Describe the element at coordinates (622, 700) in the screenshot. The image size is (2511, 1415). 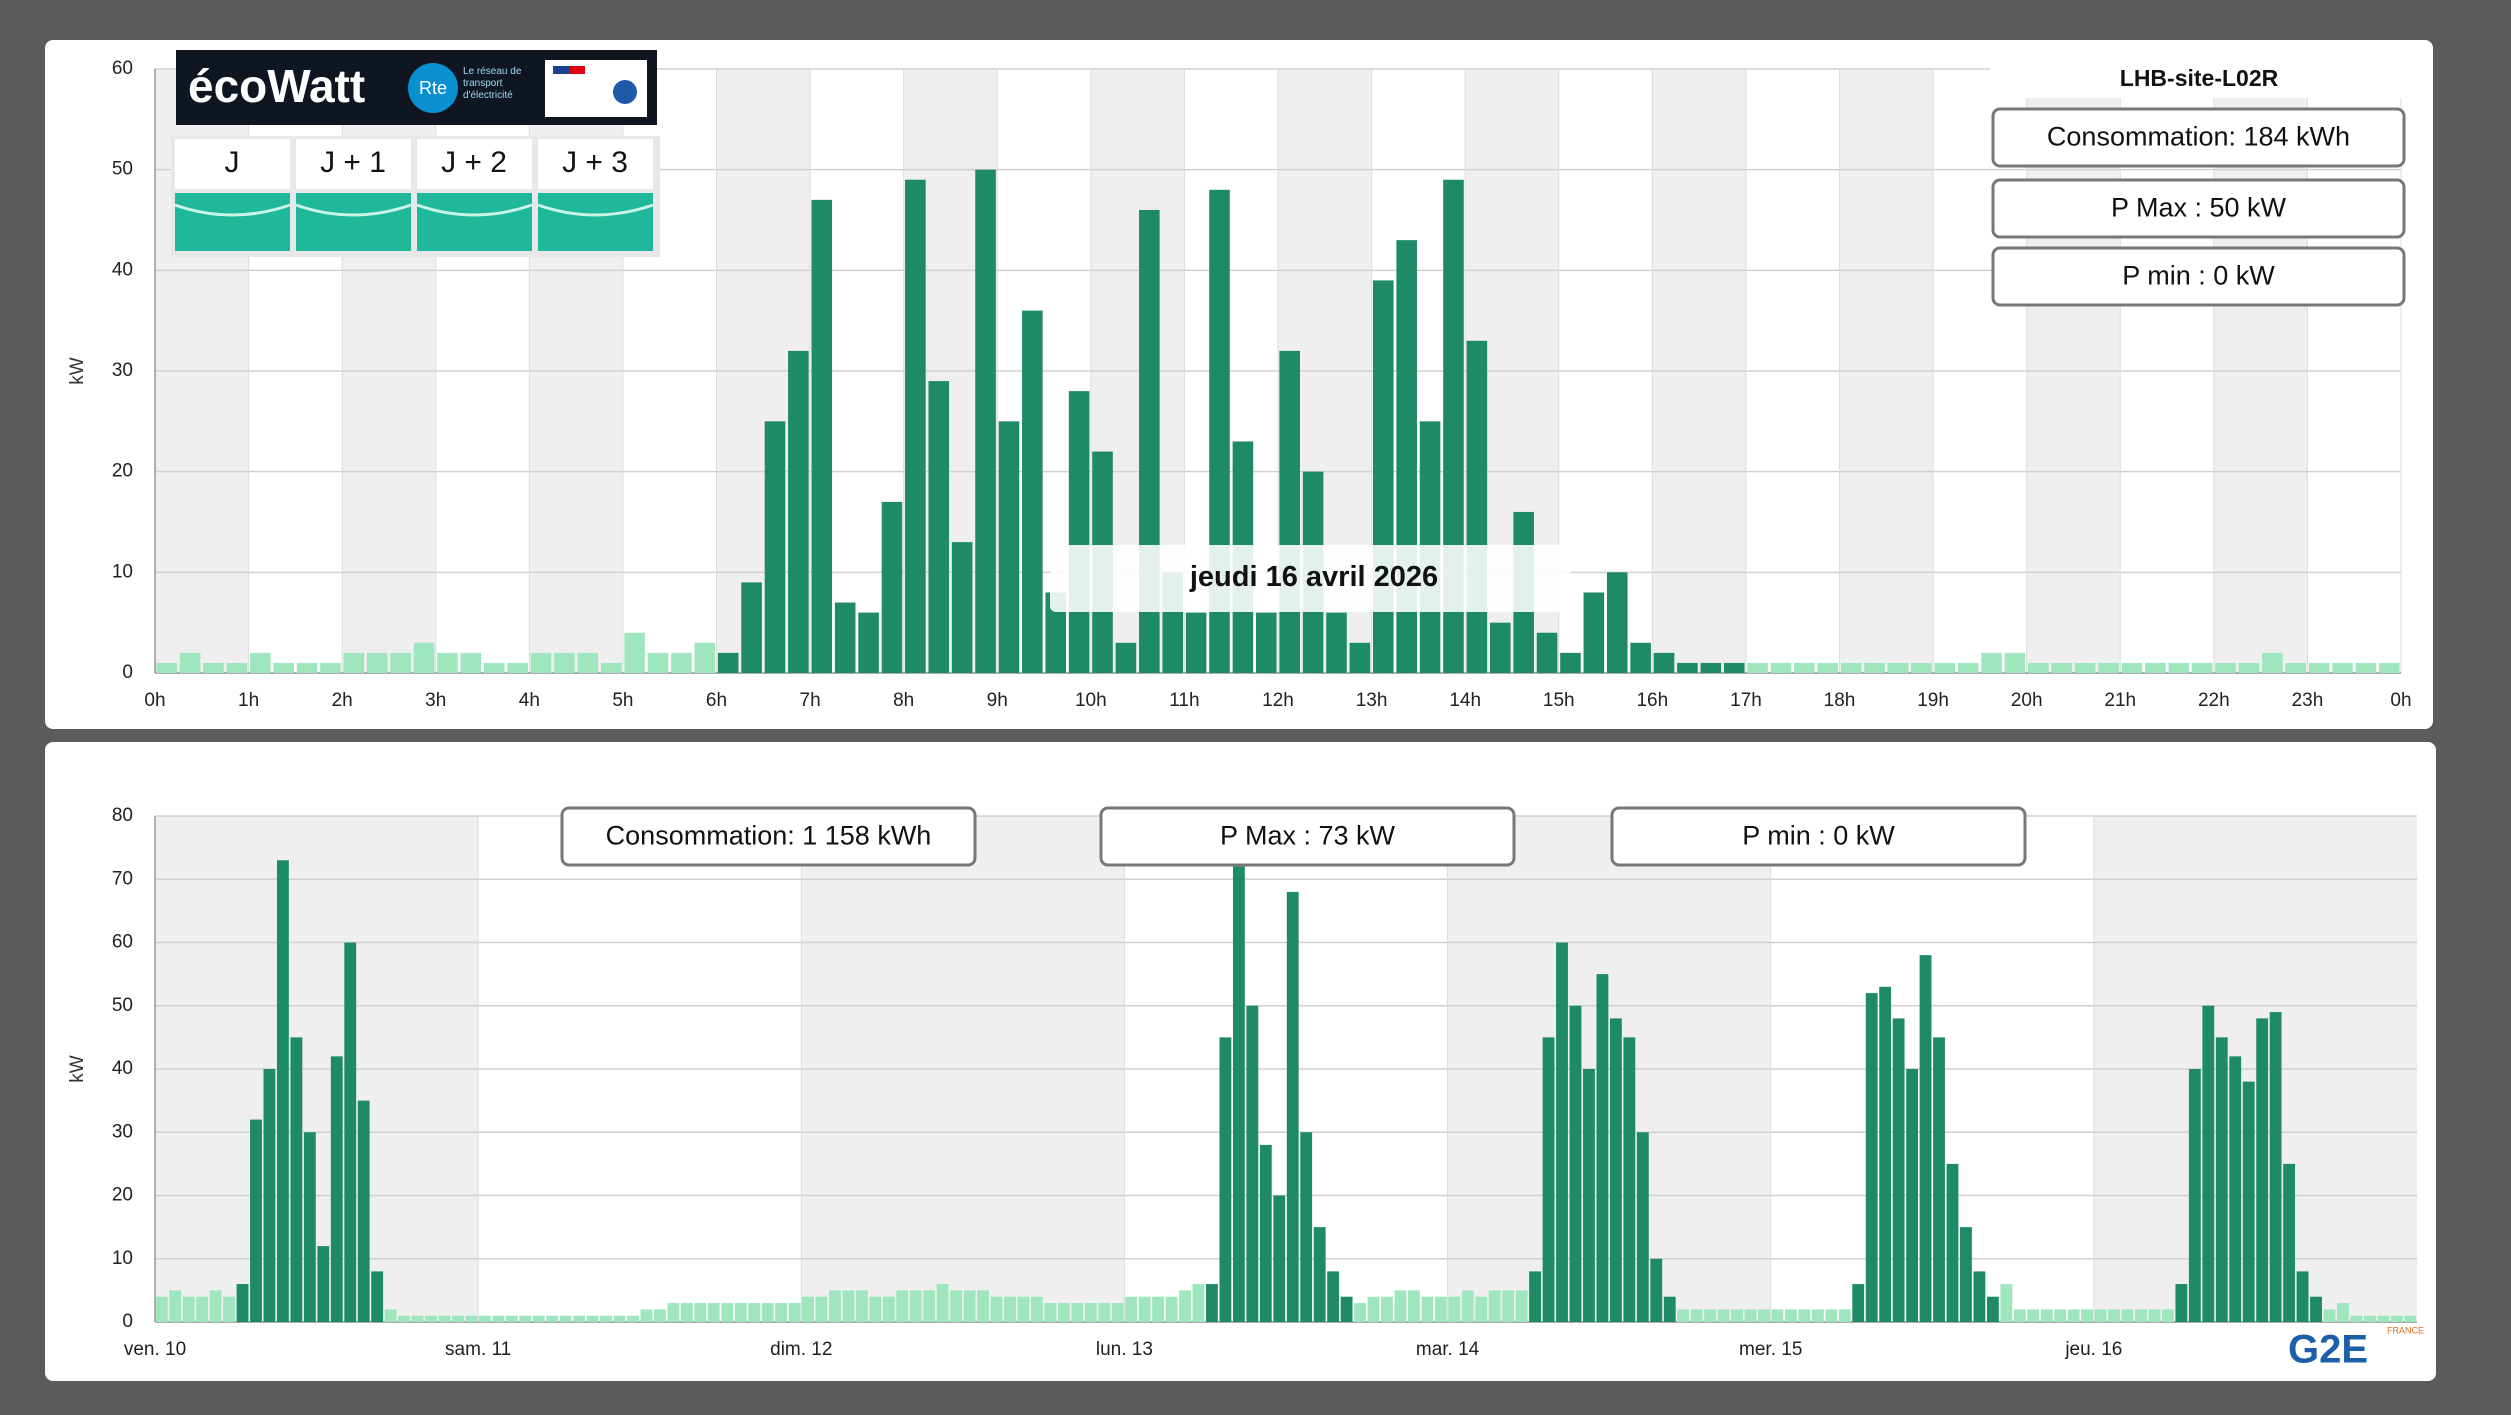
I see `x-tick-label: 5h` at that location.